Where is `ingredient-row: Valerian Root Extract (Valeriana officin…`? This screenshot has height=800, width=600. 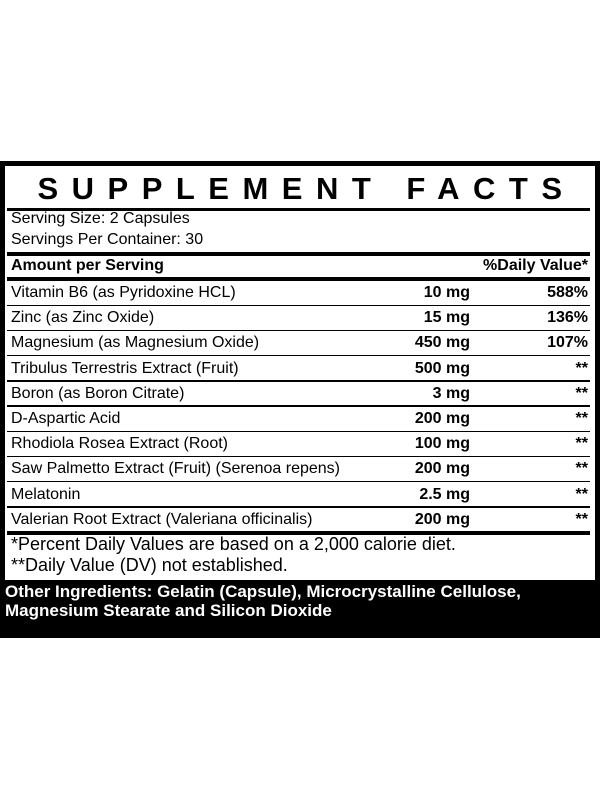 ingredient-row: Valerian Root Extract (Valeriana officin… is located at coordinates (298, 519).